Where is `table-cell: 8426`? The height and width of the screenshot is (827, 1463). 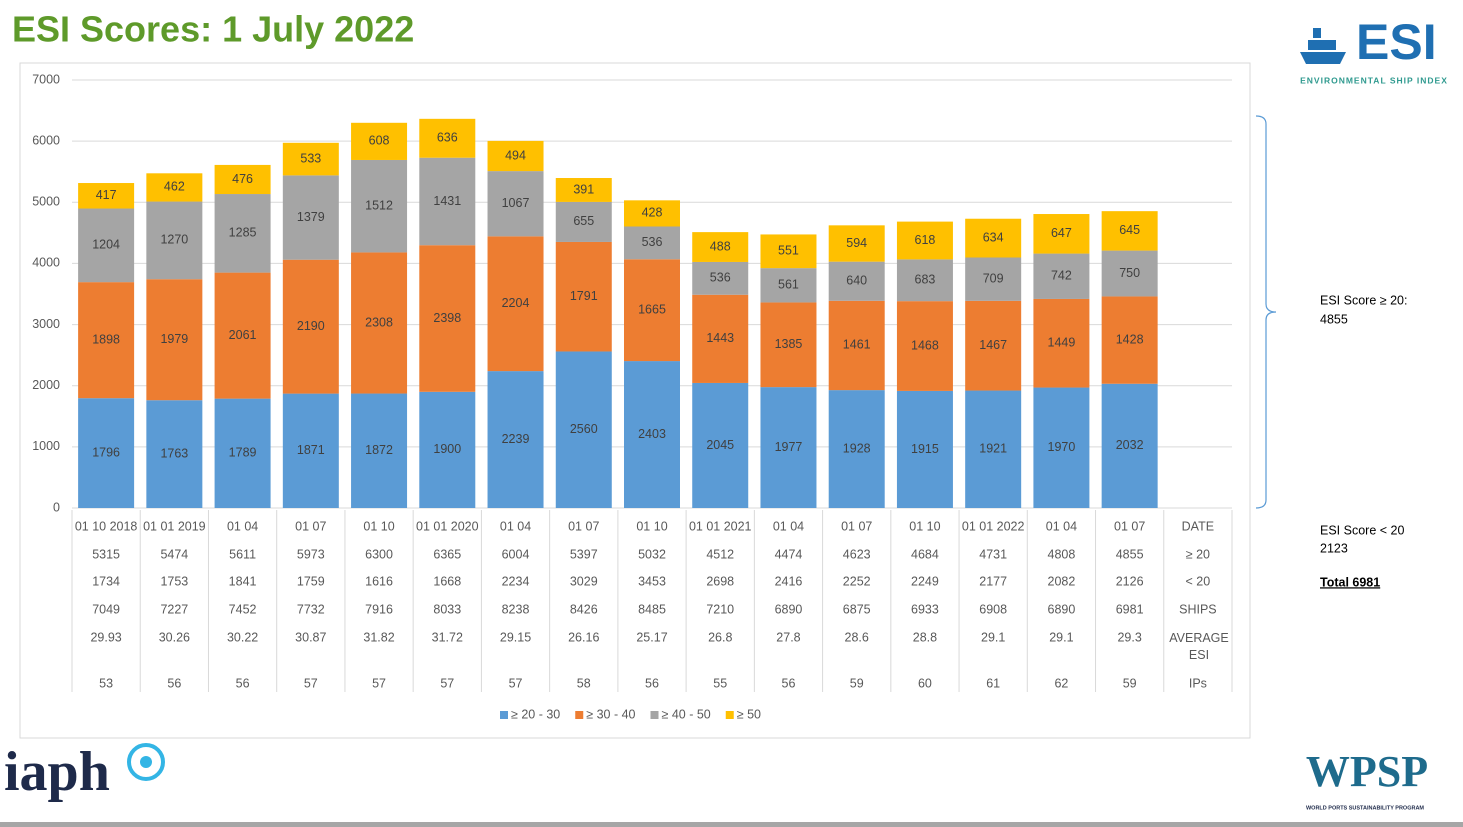 table-cell: 8426 is located at coordinates (584, 609).